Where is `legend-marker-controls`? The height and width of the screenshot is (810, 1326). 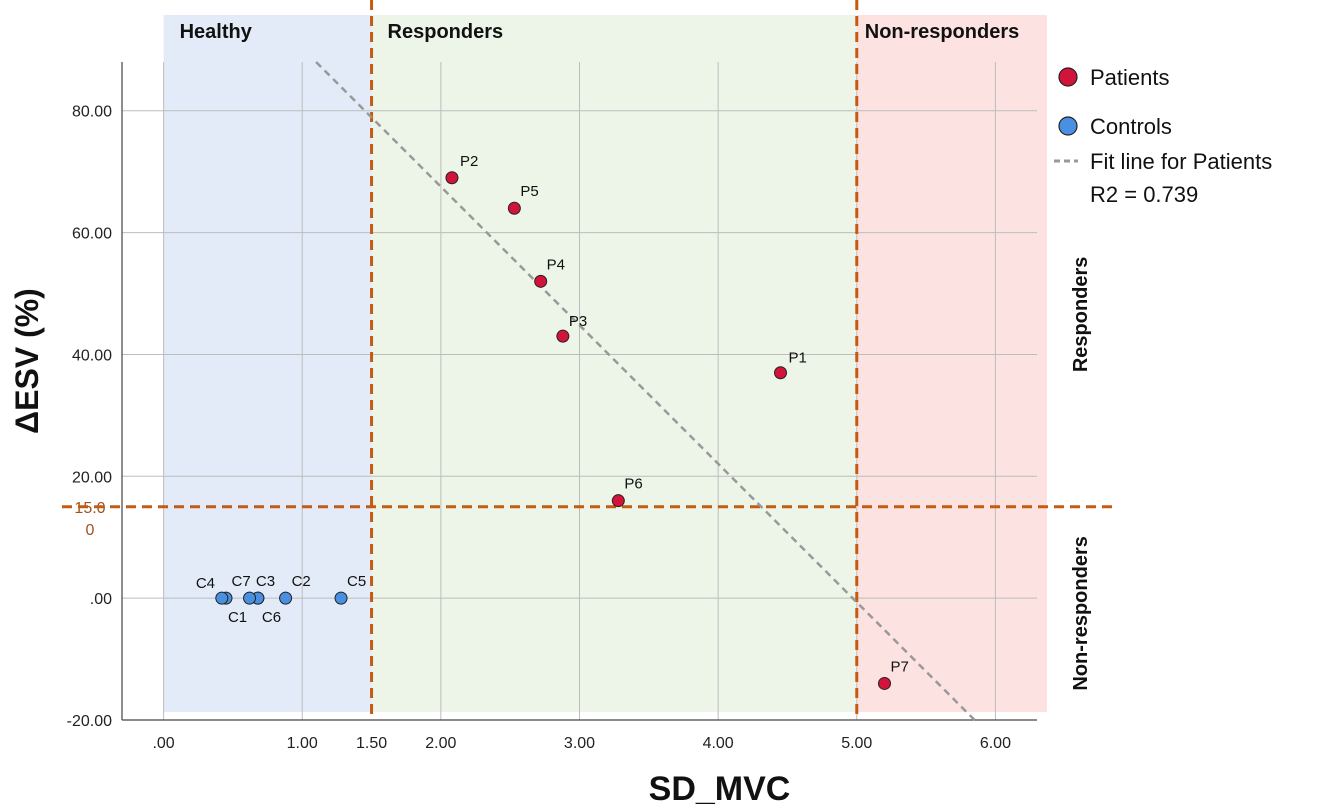
legend-marker-controls is located at coordinates (1068, 126).